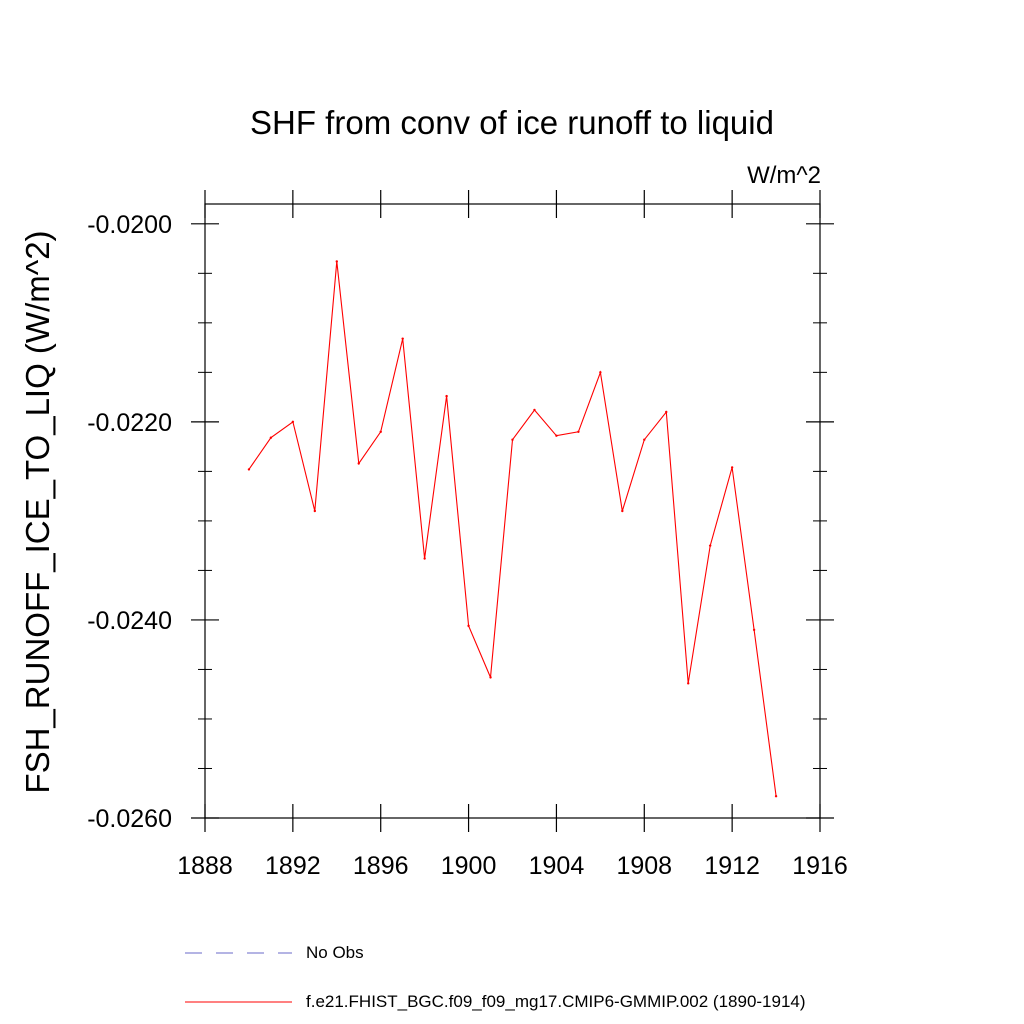 This screenshot has width=1024, height=1024. Describe the element at coordinates (129, 621) in the screenshot. I see `y-tick-label: -0.0240` at that location.